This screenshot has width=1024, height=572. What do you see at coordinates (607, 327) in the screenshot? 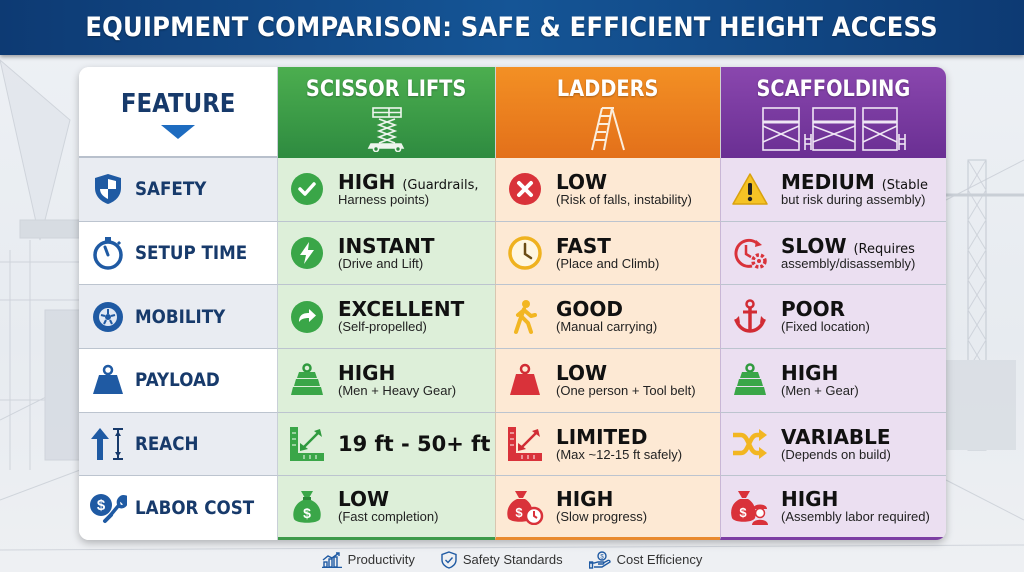
I see `detail: (Manual carrying)` at bounding box center [607, 327].